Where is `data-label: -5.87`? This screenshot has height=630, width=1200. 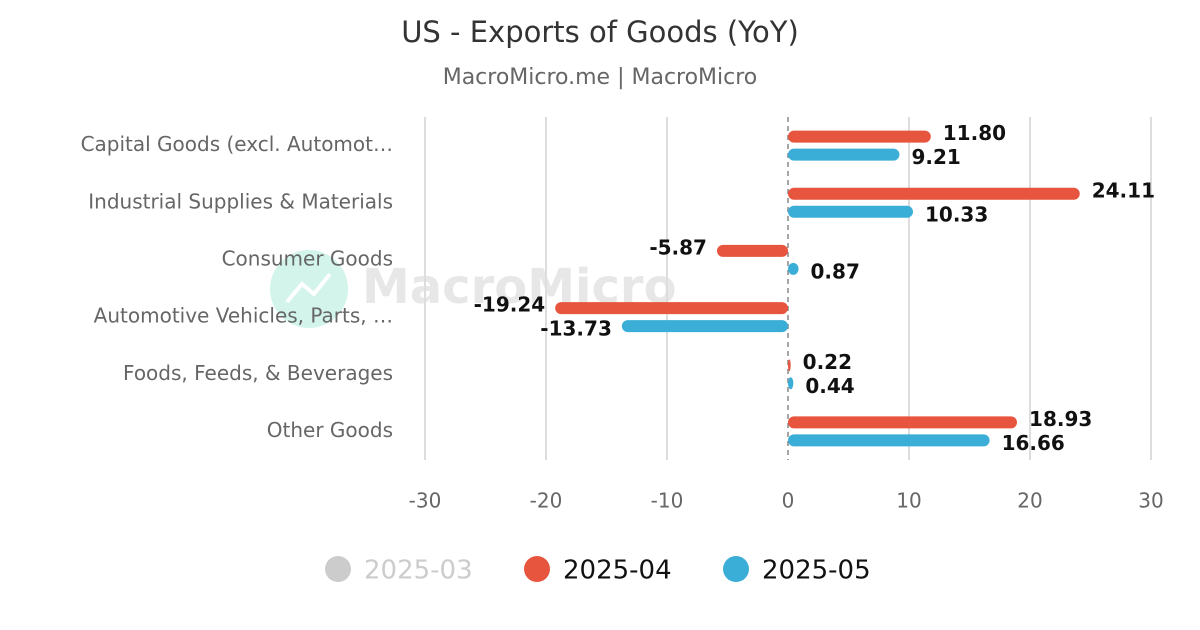
data-label: -5.87 is located at coordinates (678, 247).